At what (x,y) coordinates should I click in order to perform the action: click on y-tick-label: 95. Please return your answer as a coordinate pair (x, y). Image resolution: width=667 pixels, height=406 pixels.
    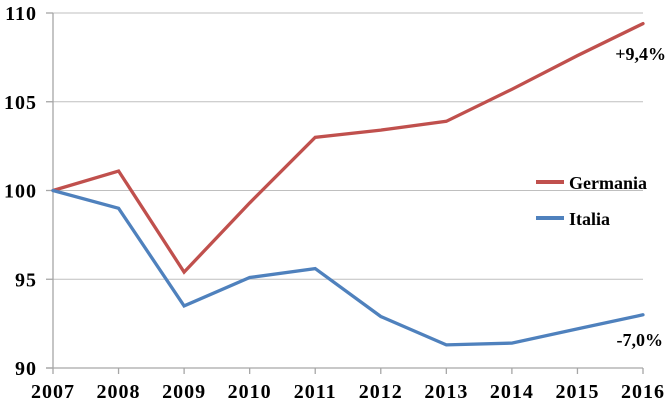
    Looking at the image, I should click on (26, 280).